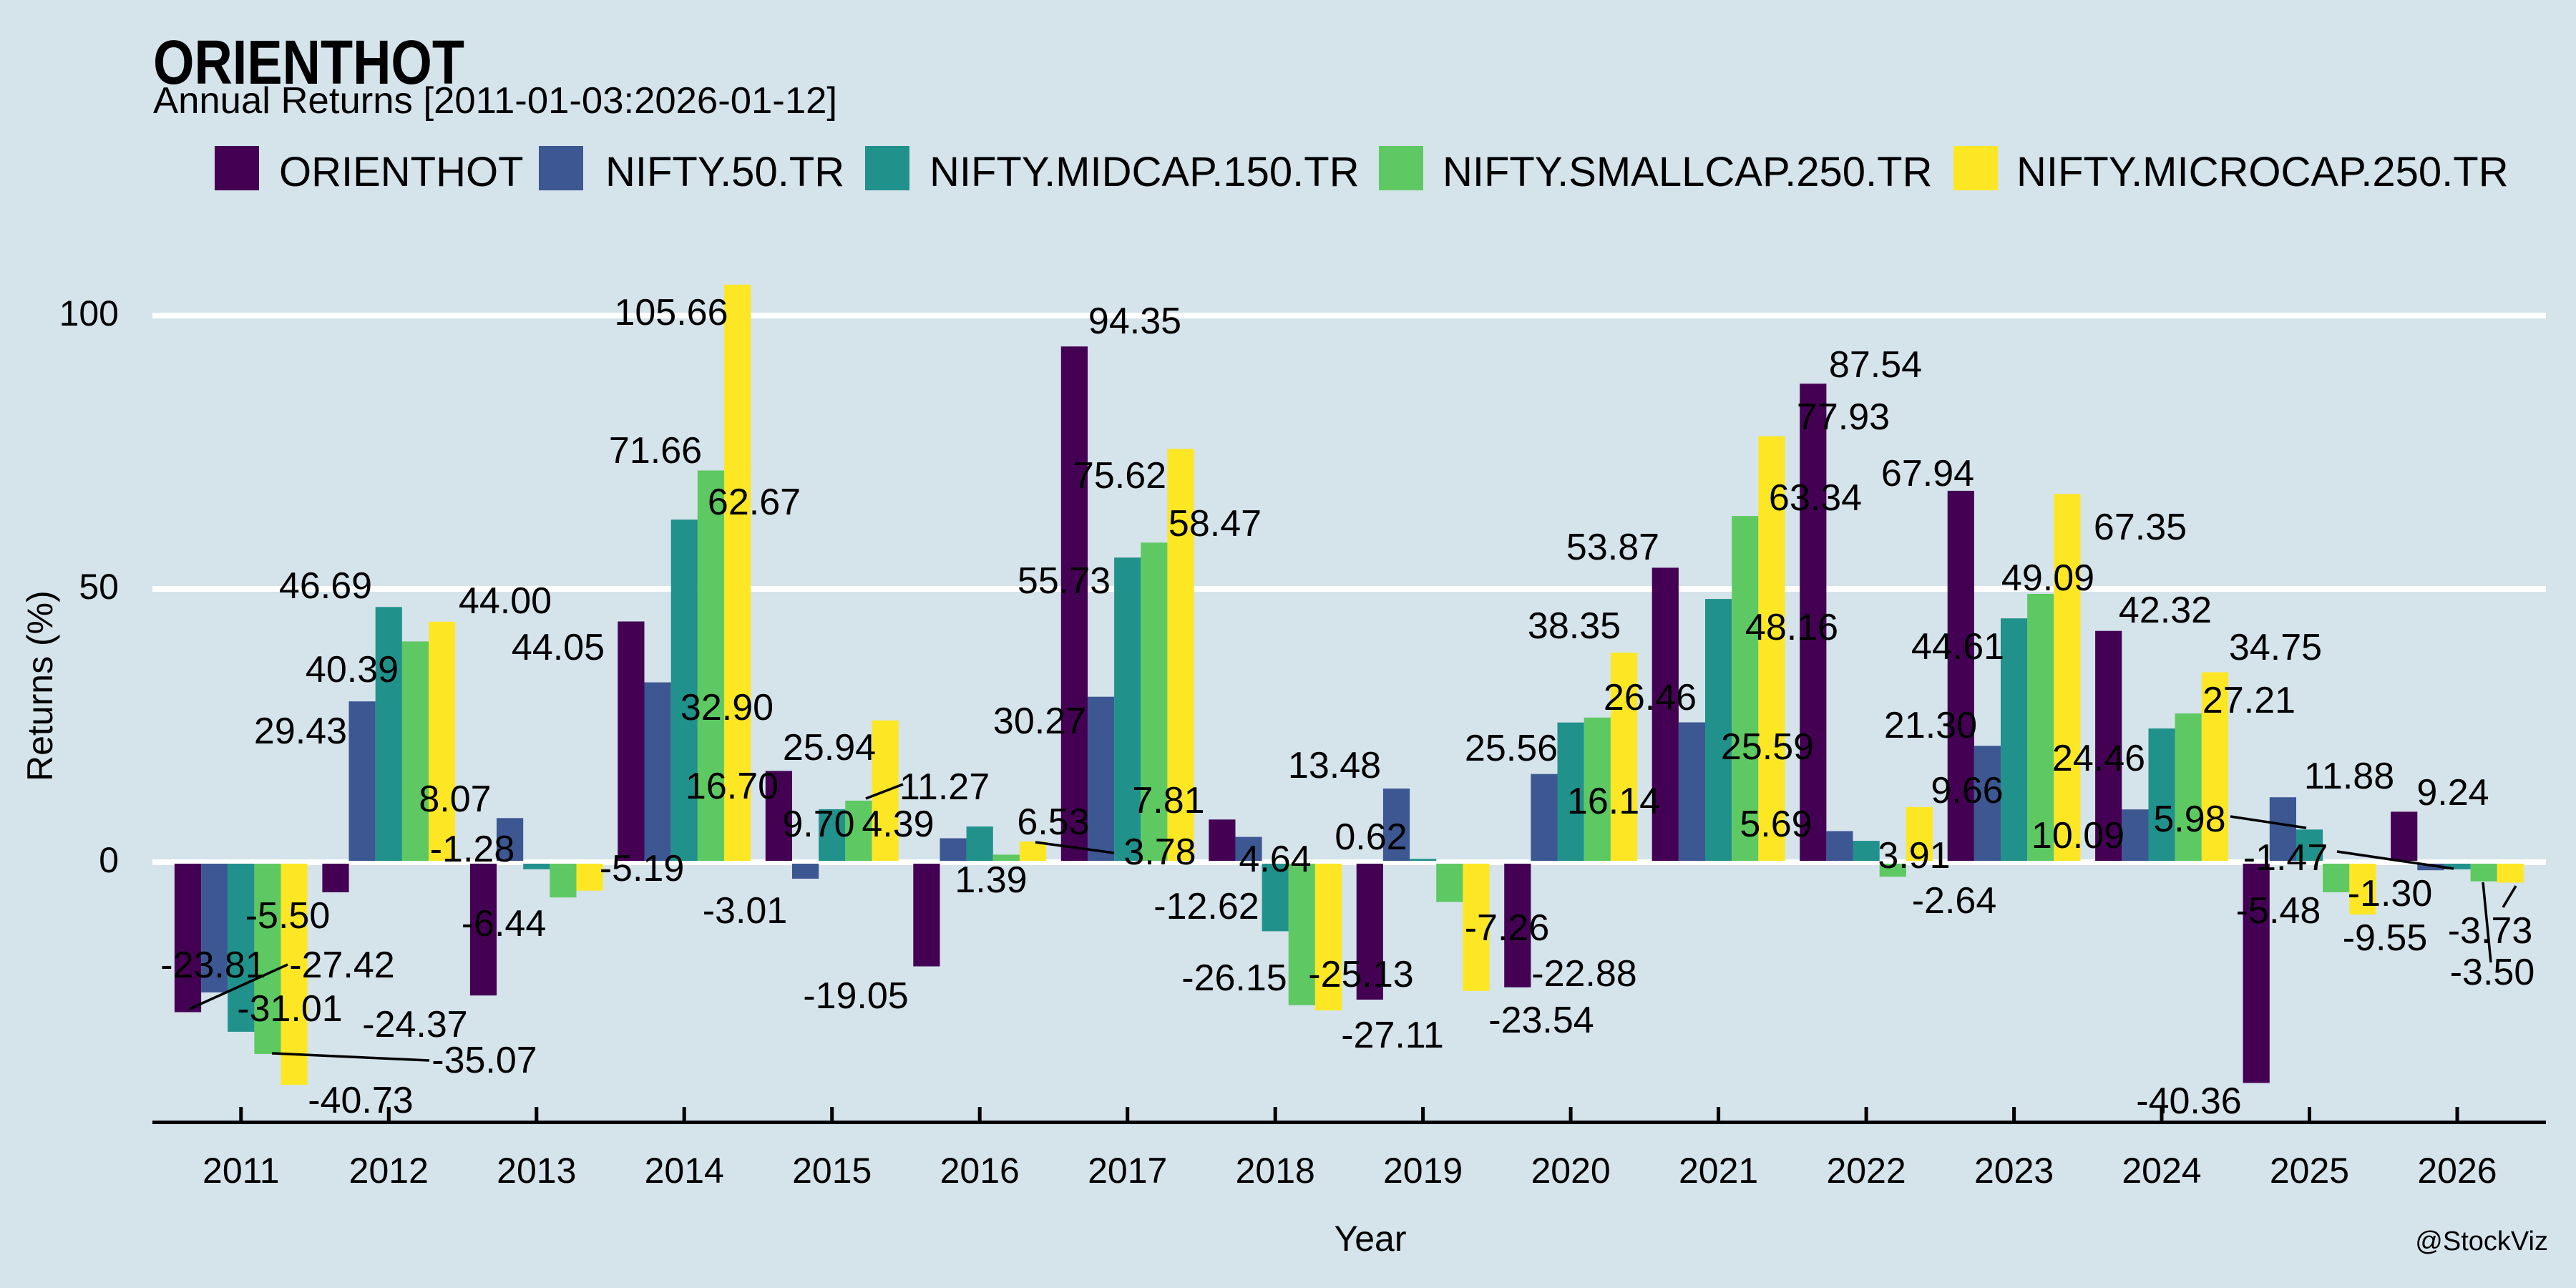 This screenshot has height=1288, width=2576. I want to click on svg-text: 2011, so click(241, 1171).